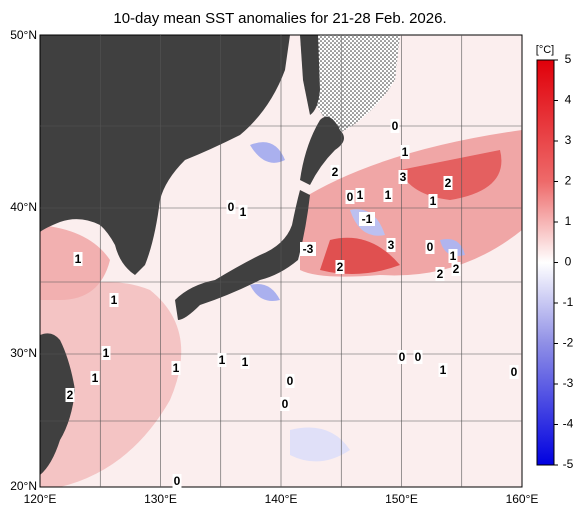 This screenshot has width=585, height=517. I want to click on contour-label: -1, so click(367, 219).